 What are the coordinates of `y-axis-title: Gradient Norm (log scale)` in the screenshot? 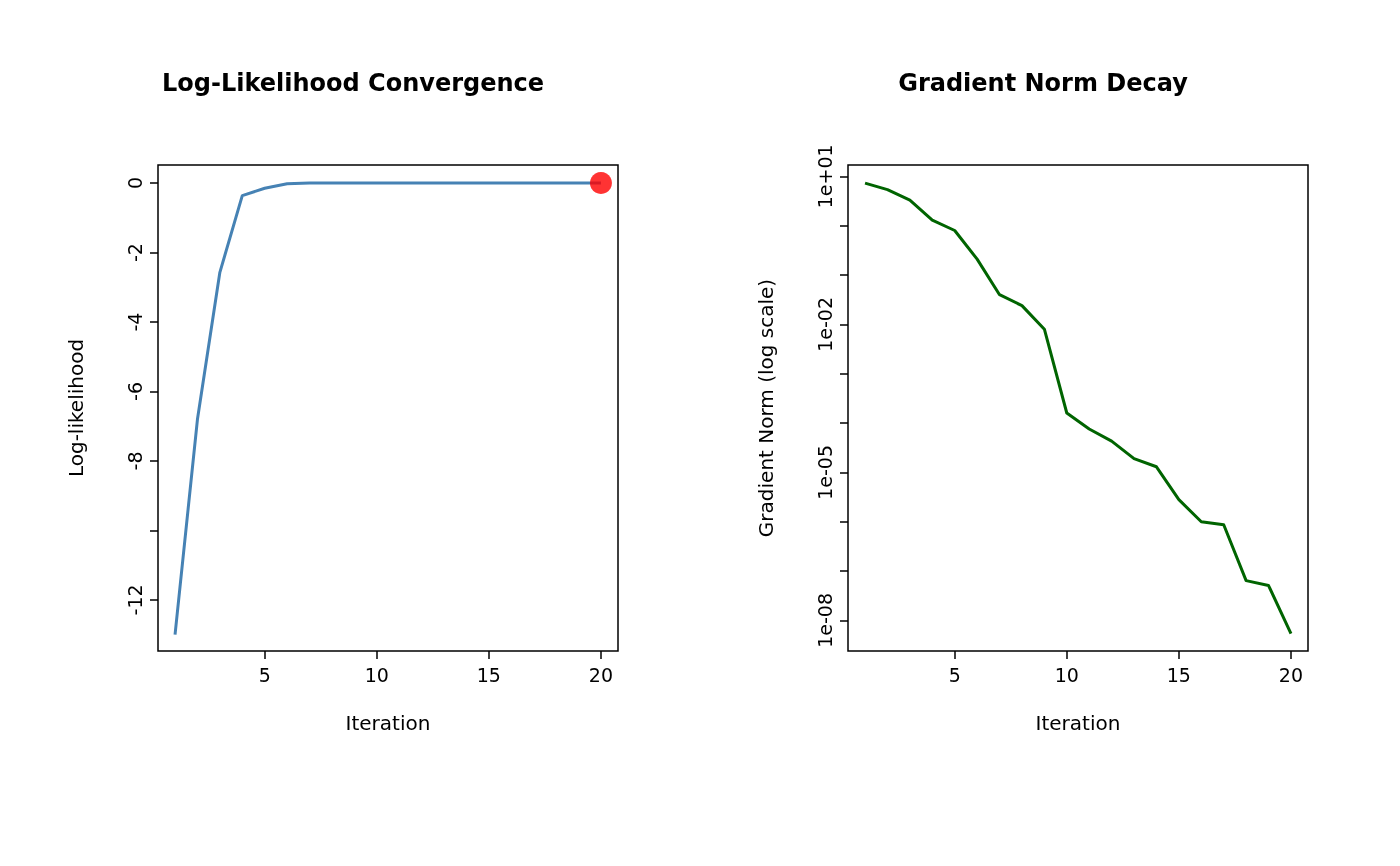 It's located at (766, 408).